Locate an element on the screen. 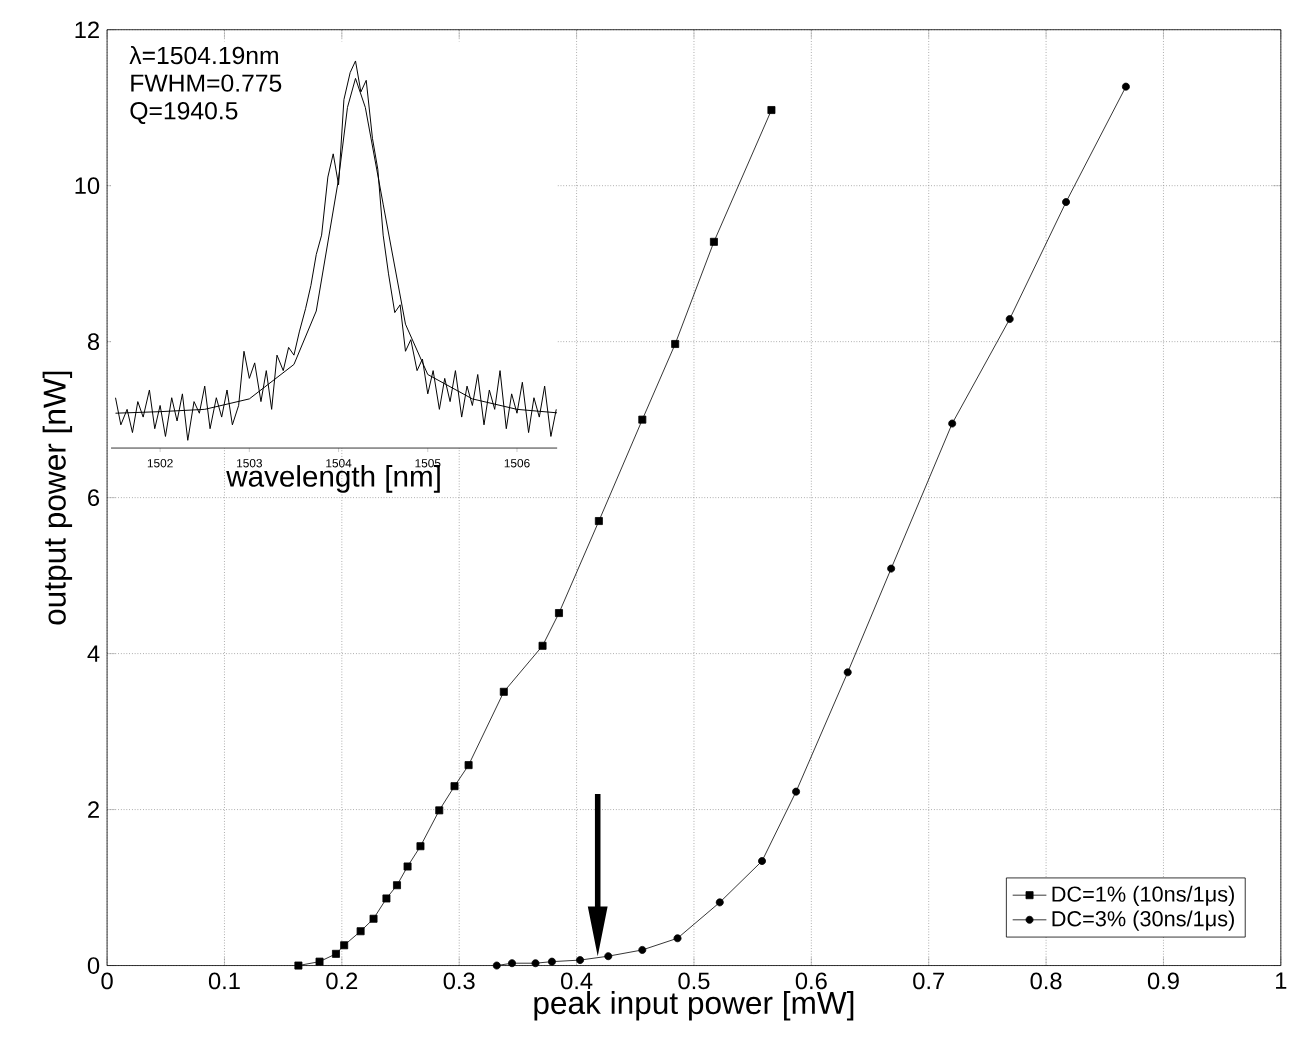 This screenshot has width=1294, height=1048. y-axis-title: output power [nW] is located at coordinates (57, 498).